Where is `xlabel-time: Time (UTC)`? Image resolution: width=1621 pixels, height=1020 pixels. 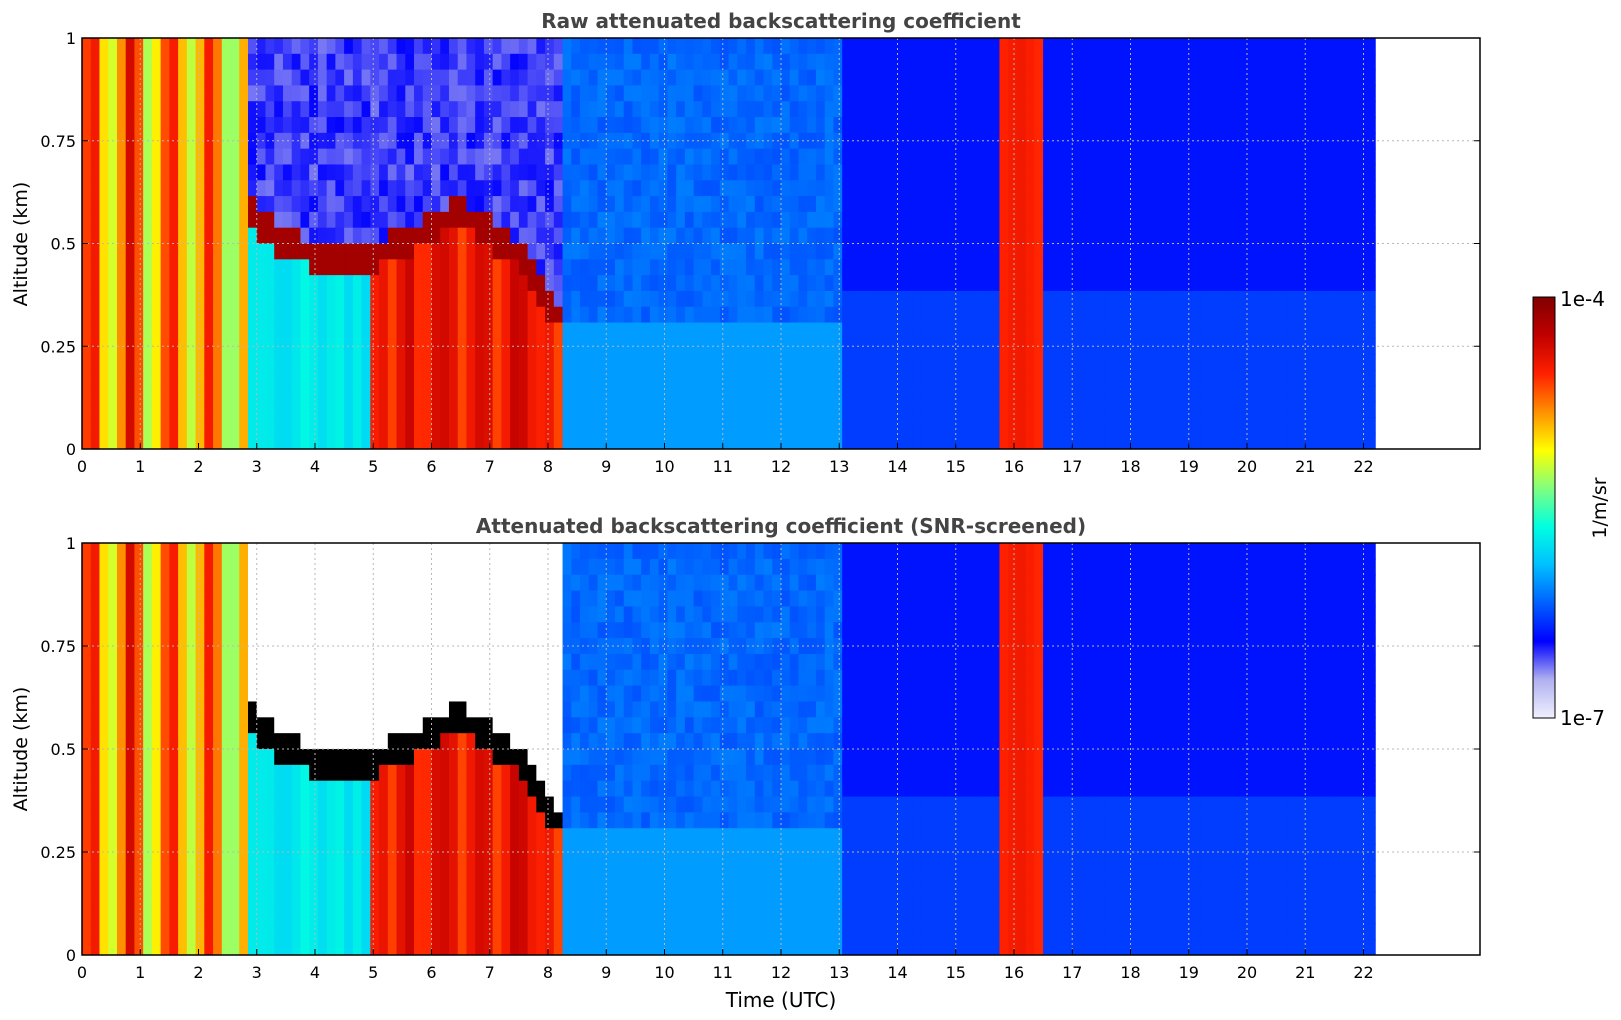
xlabel-time: Time (UTC) is located at coordinates (781, 1000).